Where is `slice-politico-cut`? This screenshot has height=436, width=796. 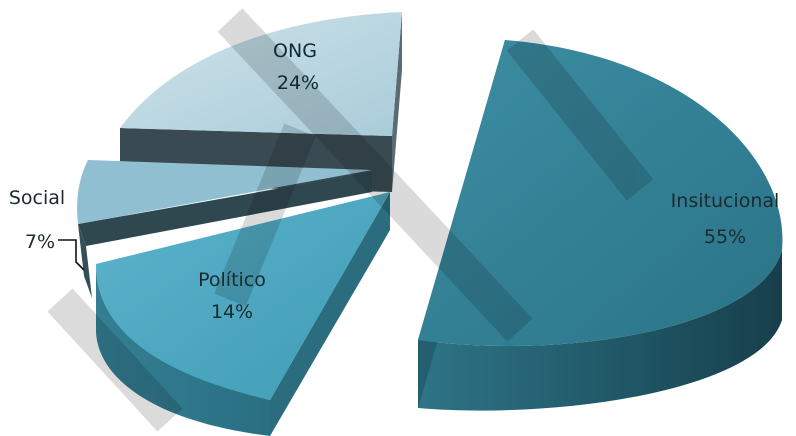
slice-politico-cut is located at coordinates (330, 314).